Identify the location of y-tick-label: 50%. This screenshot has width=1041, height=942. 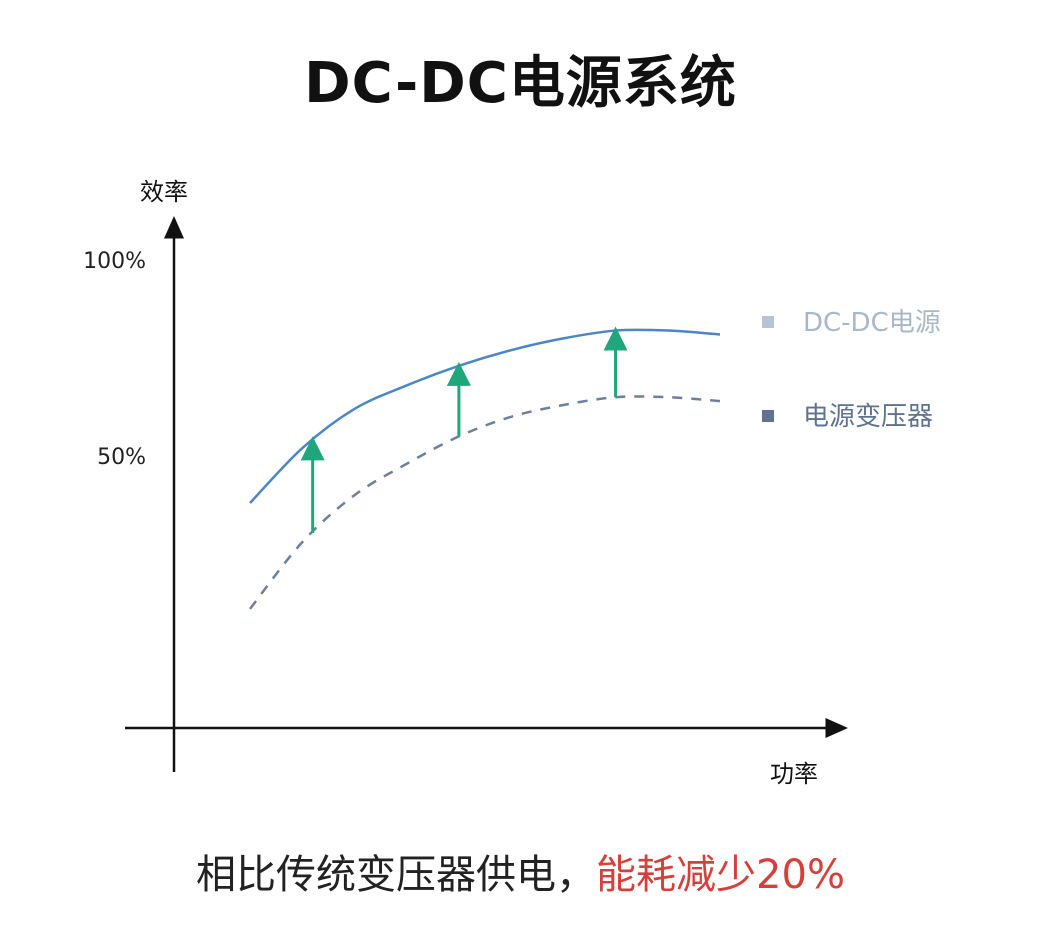
(121, 457).